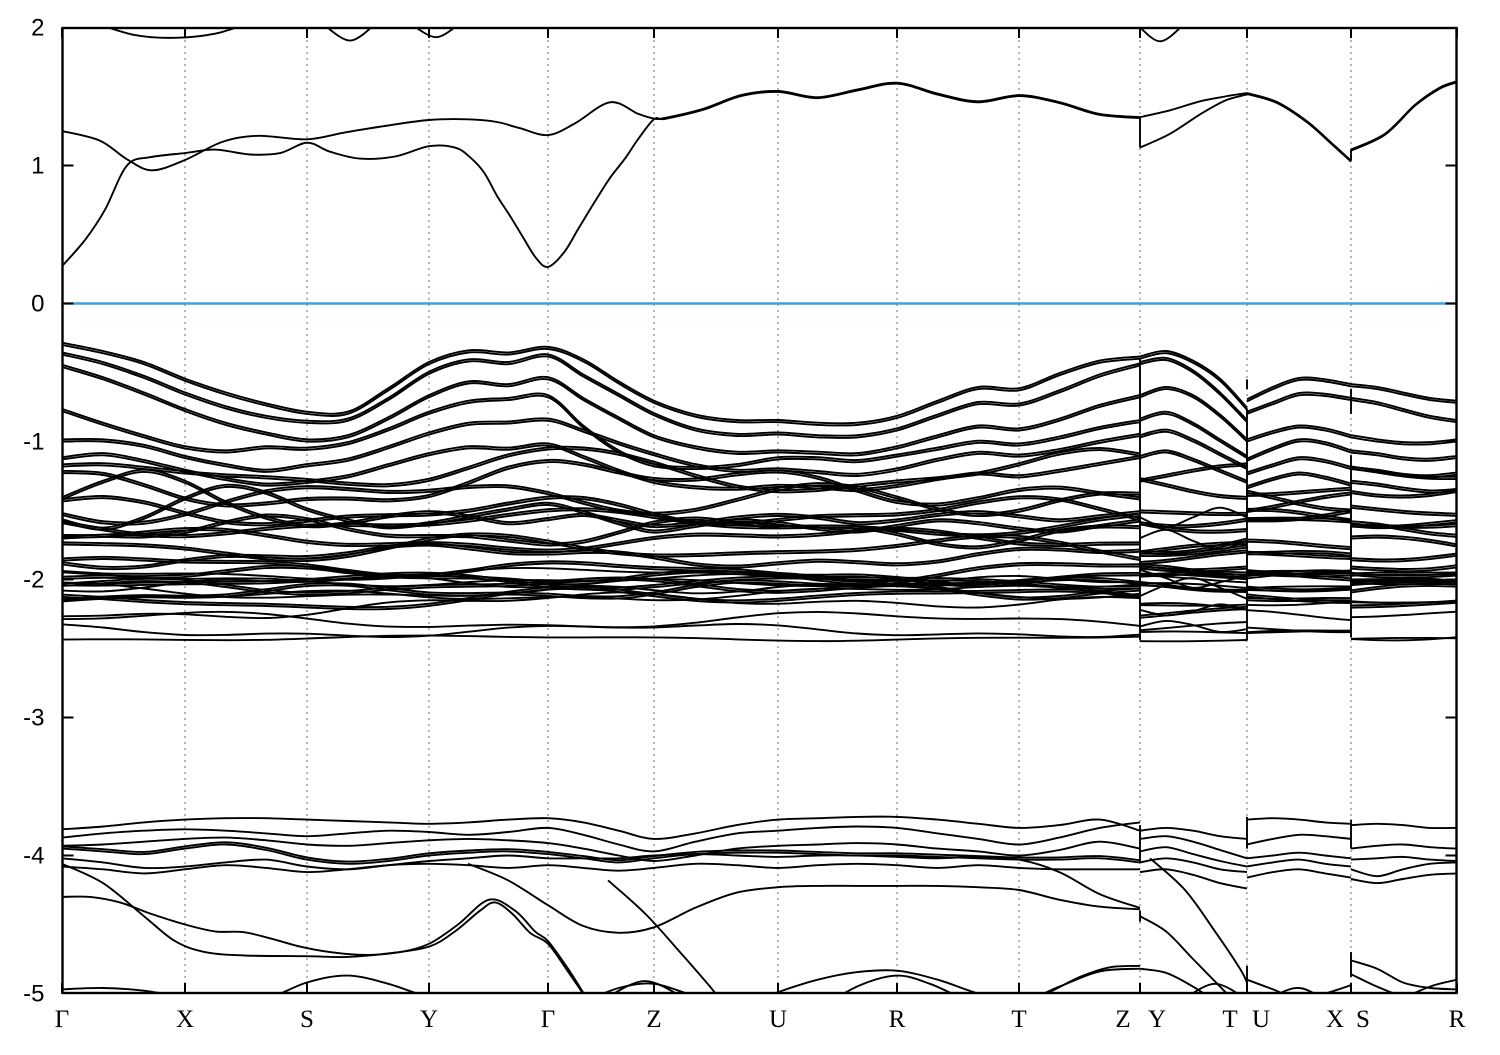 This screenshot has width=1500, height=1055. I want to click on svg-text: -1, so click(33, 442).